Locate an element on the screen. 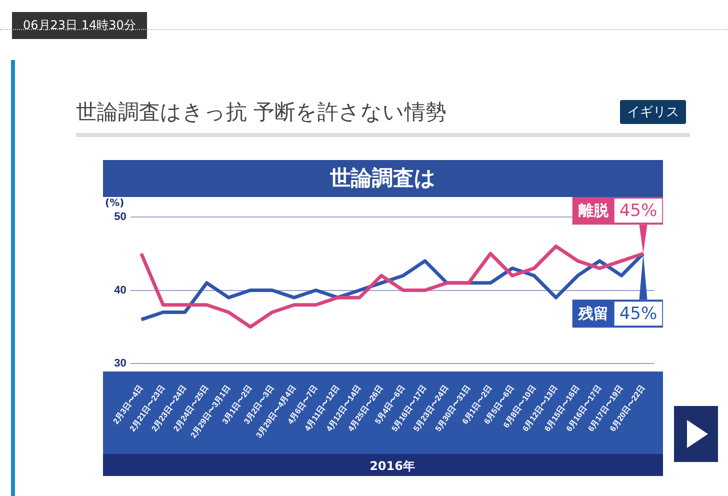  y-tick-label: 30 is located at coordinates (120, 364).